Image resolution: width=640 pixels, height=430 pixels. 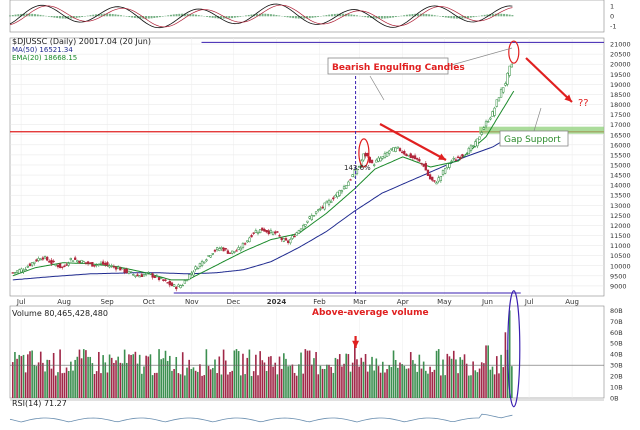 What do you see at coordinates (616, 311) in the screenshot?
I see `volume-tick-label: 80B` at bounding box center [616, 311].